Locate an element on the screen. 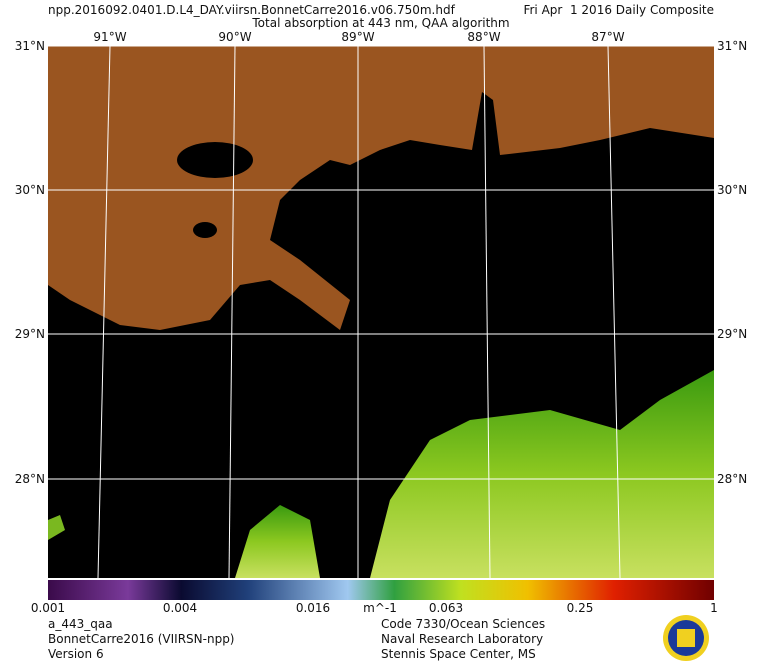 The image size is (762, 664). longitude-label: 88°W is located at coordinates (483, 37).